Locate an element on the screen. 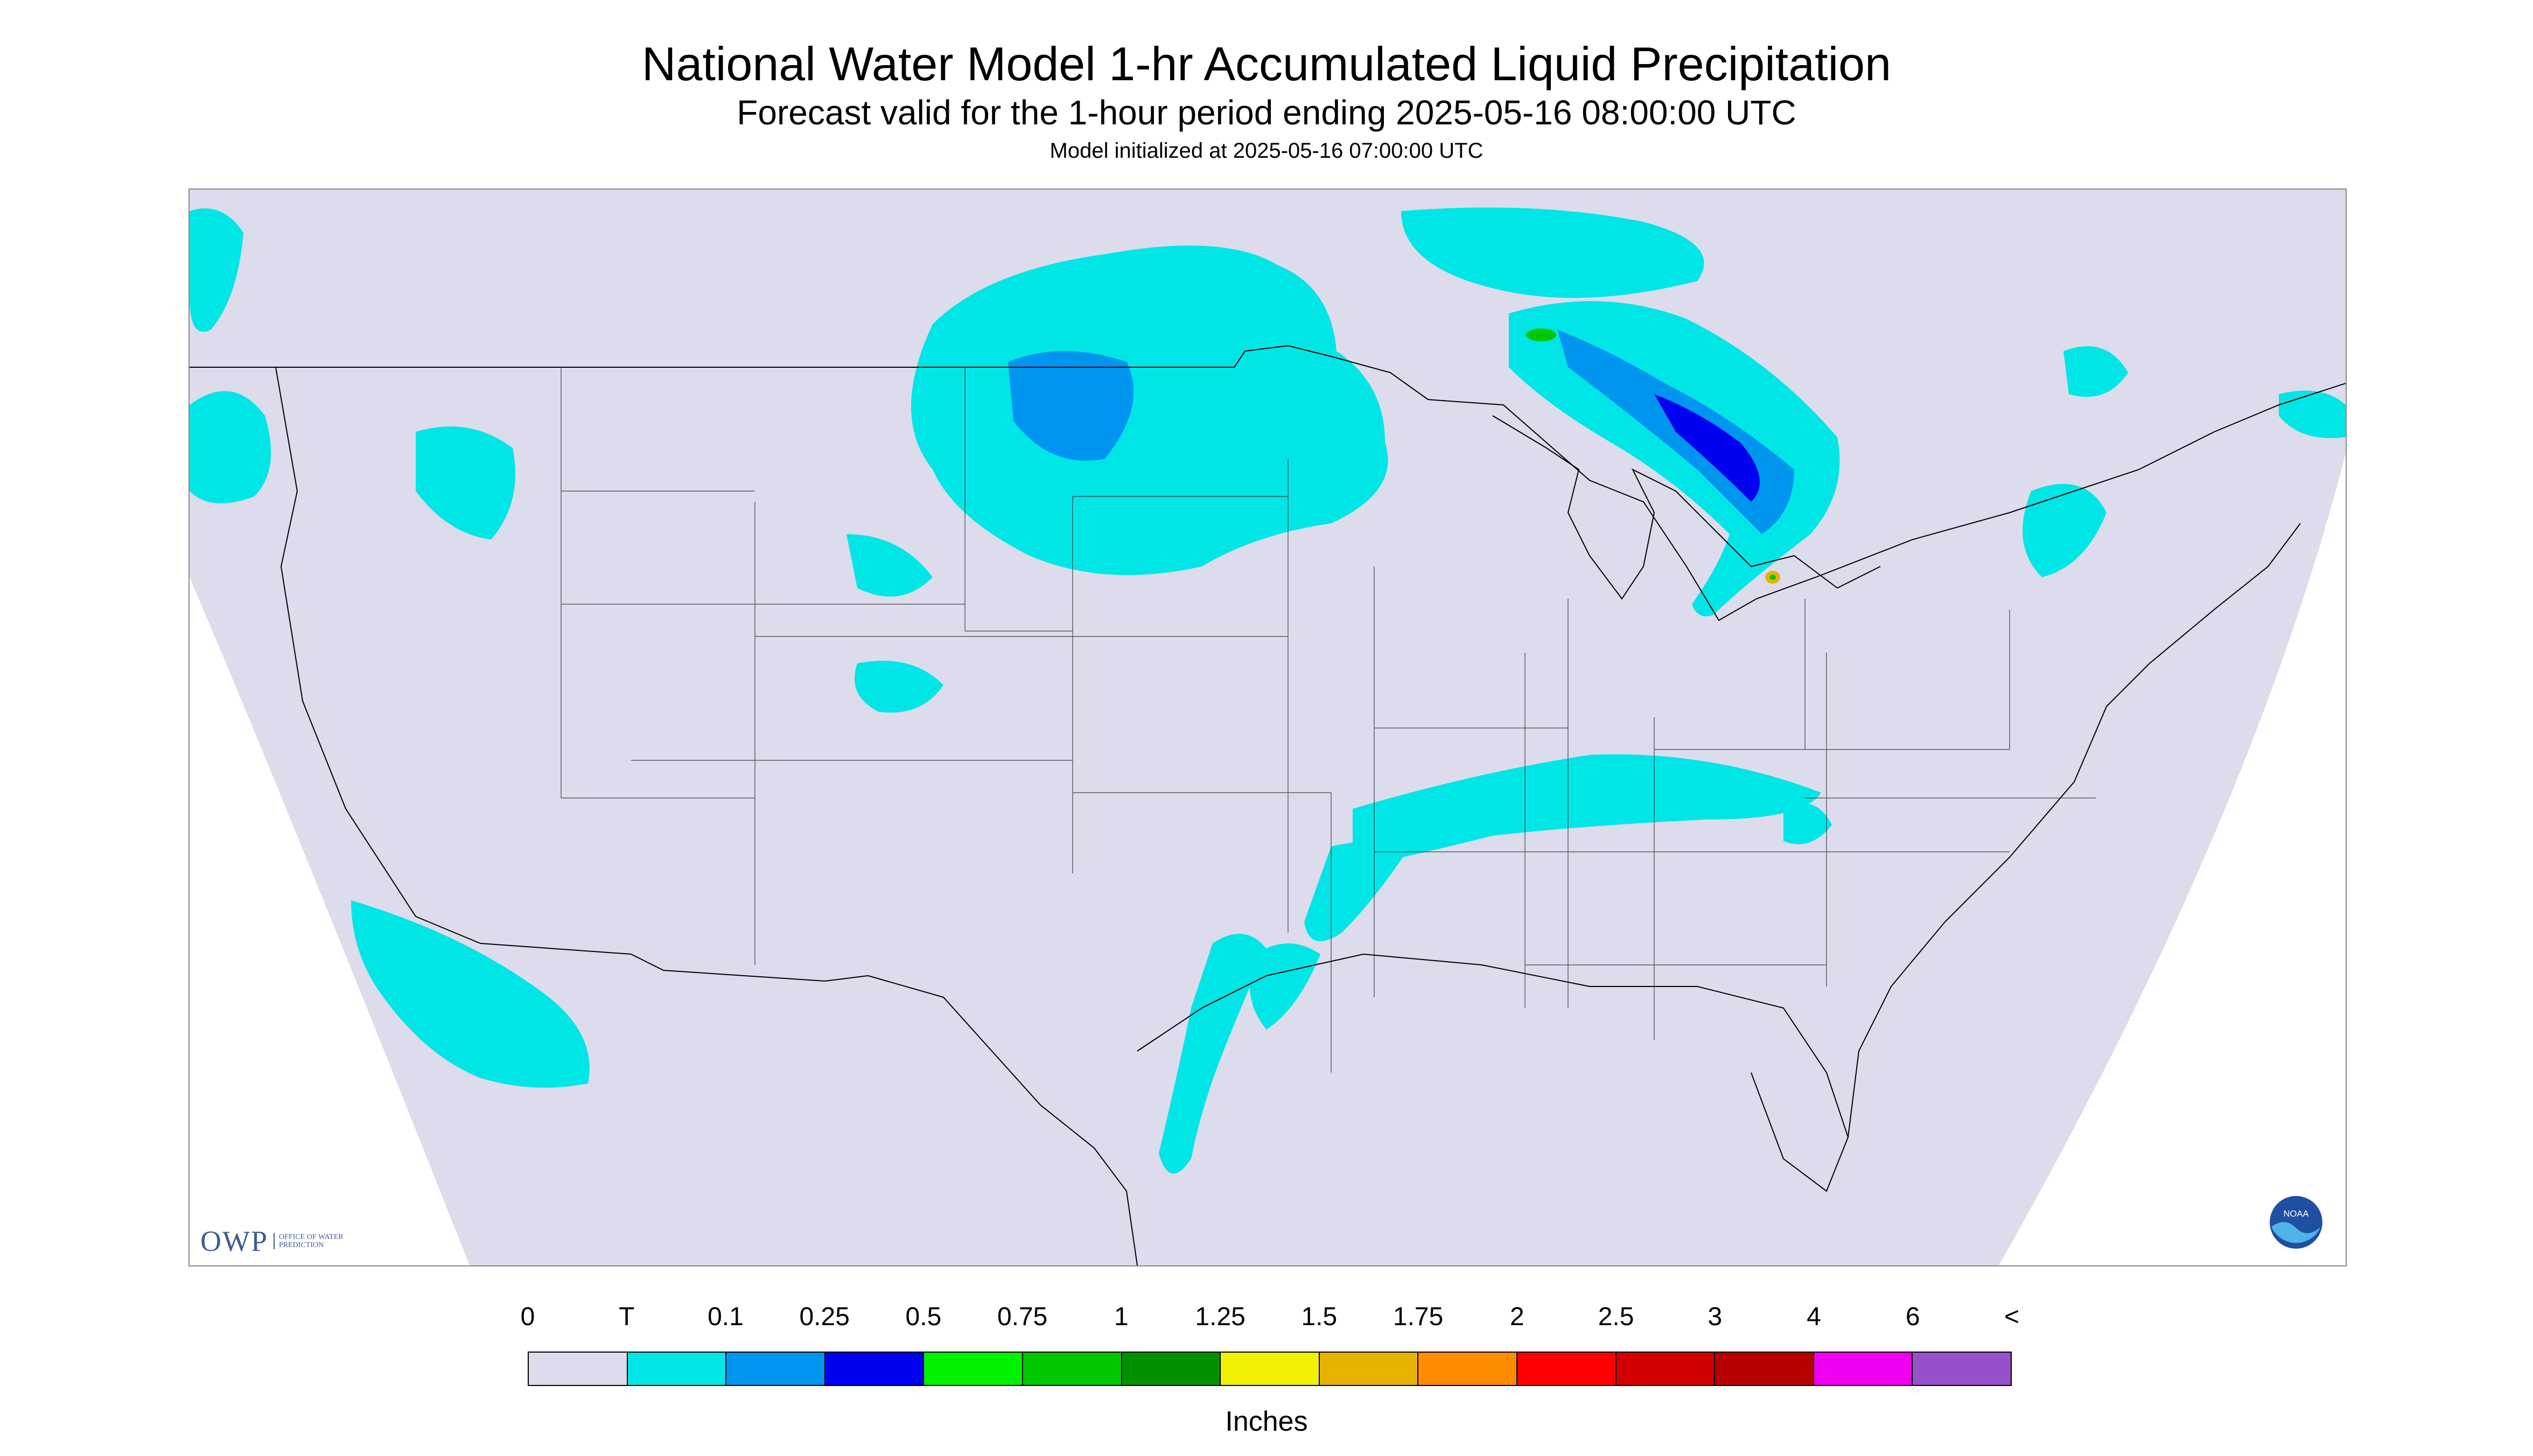 The width and height of the screenshot is (2533, 1456). precip-northeast is located at coordinates (2065, 530).